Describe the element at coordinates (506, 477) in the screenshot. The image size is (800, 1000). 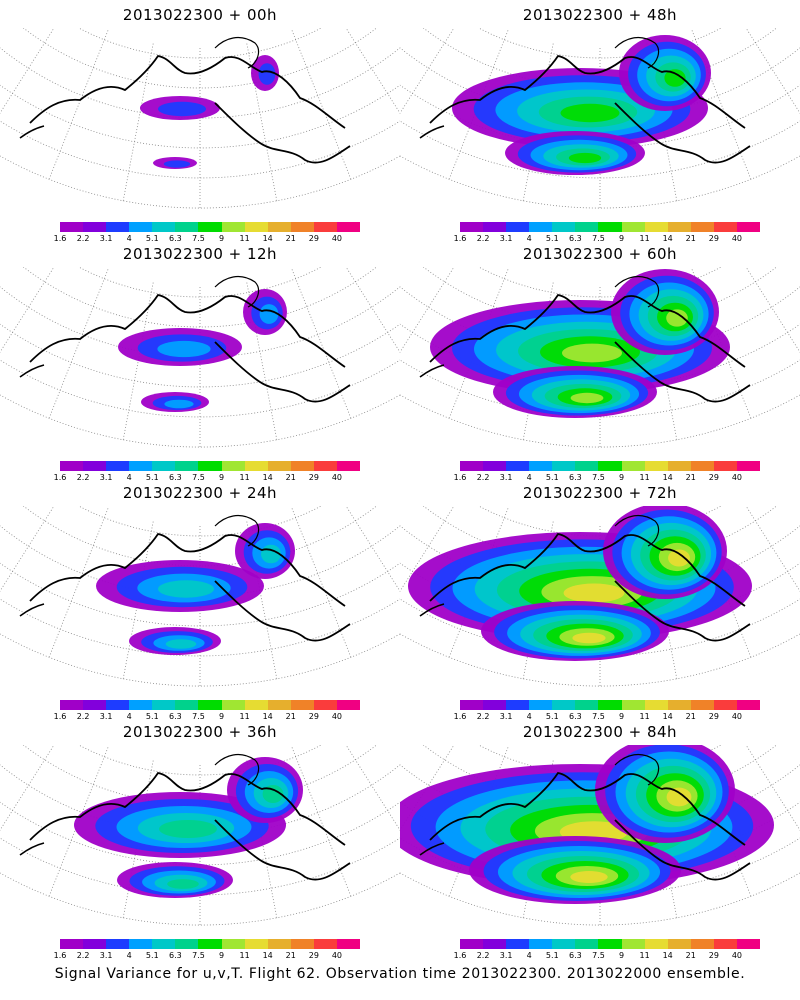
I see `colorbar-tick-label: 3.1` at that location.